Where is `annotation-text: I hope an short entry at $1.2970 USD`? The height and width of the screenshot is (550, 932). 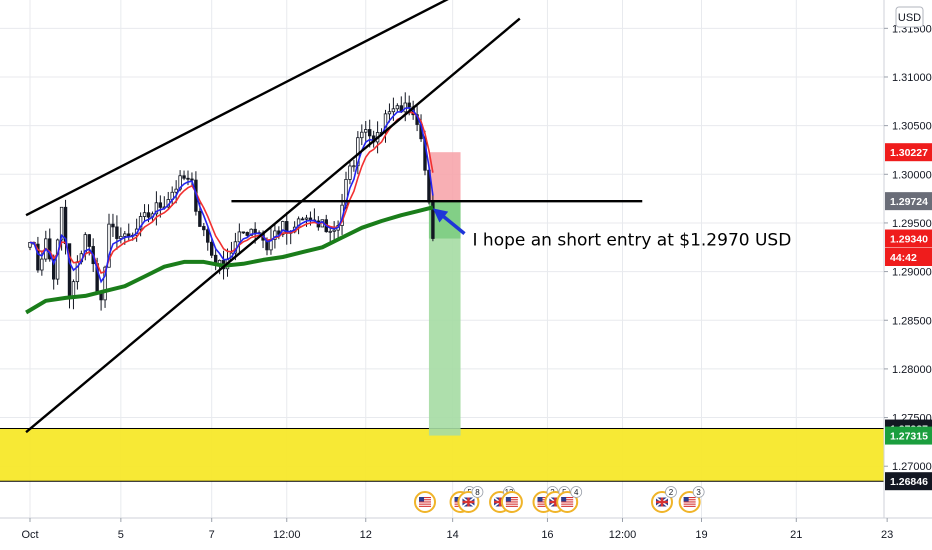 annotation-text: I hope an short entry at $1.2970 USD is located at coordinates (632, 241).